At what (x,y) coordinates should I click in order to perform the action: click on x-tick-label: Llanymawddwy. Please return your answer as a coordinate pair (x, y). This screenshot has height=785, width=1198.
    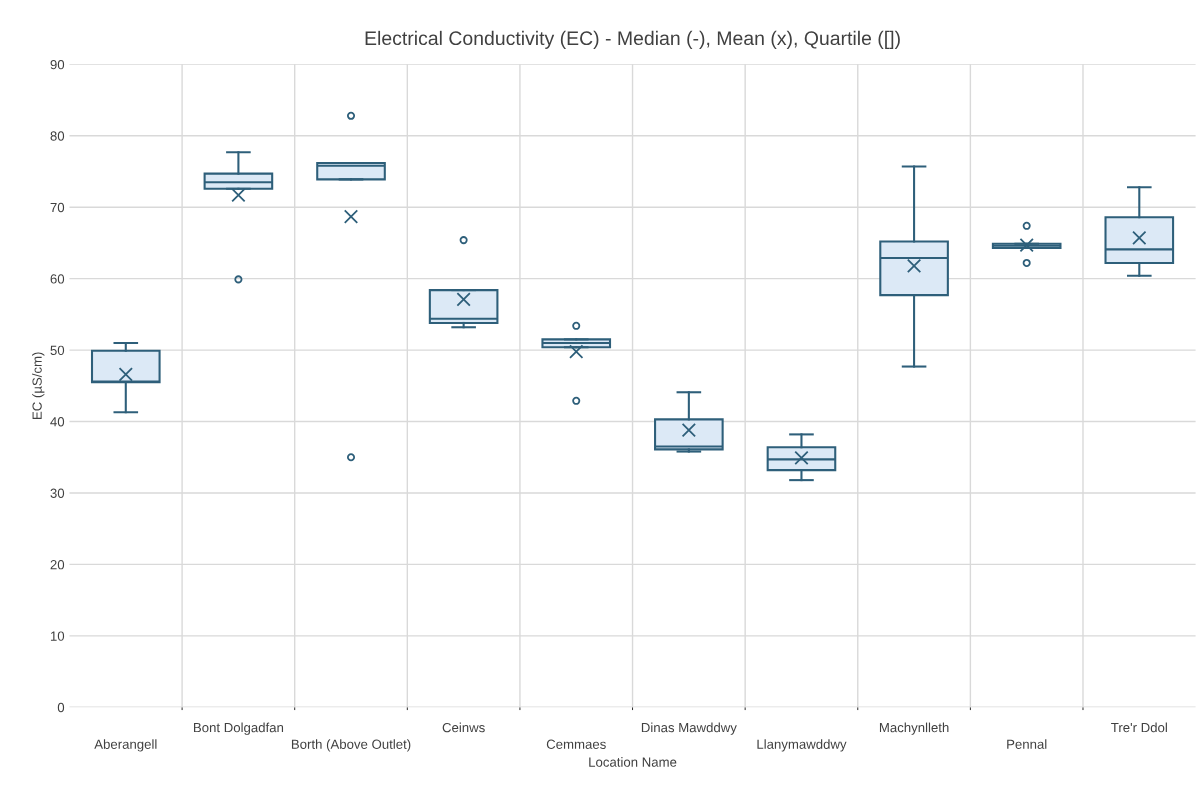
    Looking at the image, I should click on (802, 745).